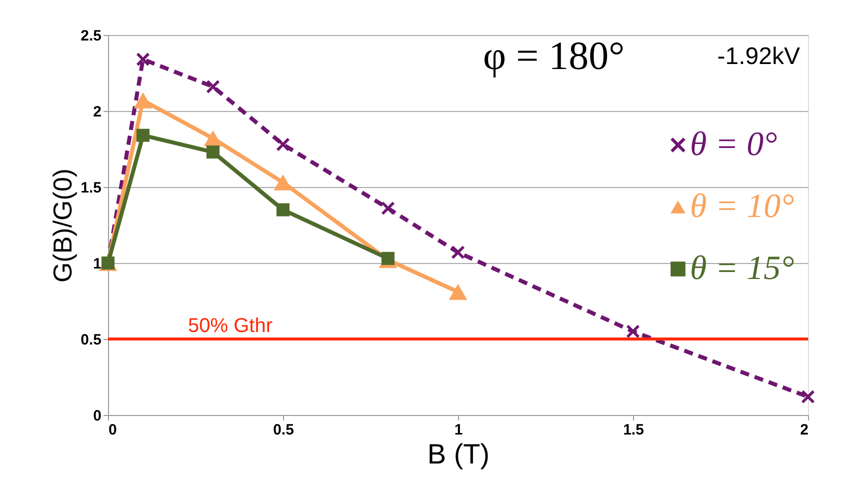 The height and width of the screenshot is (495, 846). Describe the element at coordinates (742, 206) in the screenshot. I see `legend-label: θ = 10°` at that location.